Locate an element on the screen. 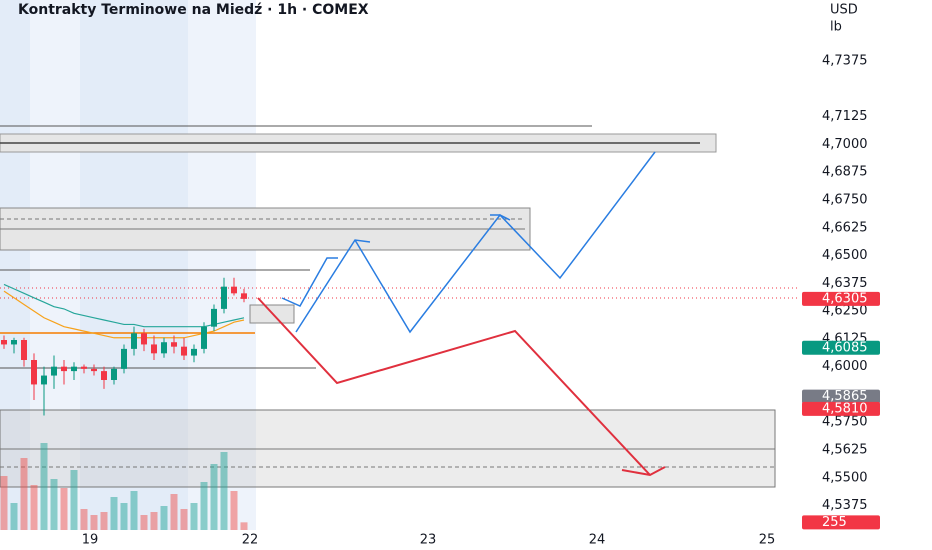  volume-badge-label: 255 is located at coordinates (834, 522).